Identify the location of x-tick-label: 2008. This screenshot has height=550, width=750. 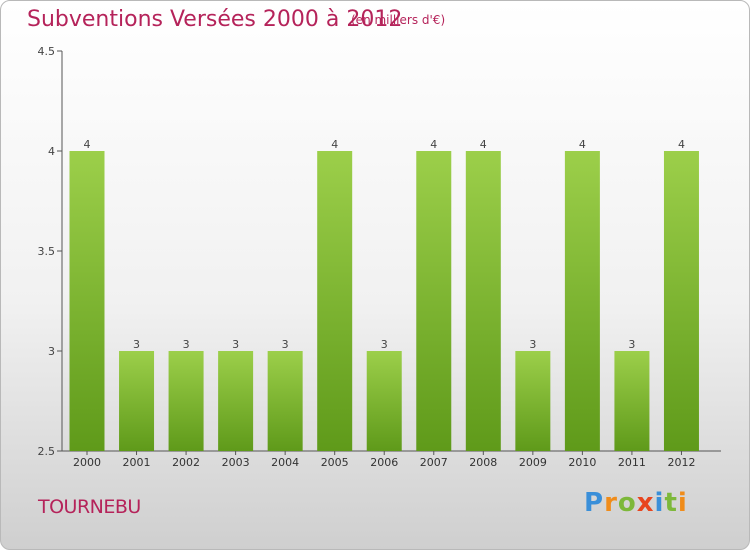
(483, 462).